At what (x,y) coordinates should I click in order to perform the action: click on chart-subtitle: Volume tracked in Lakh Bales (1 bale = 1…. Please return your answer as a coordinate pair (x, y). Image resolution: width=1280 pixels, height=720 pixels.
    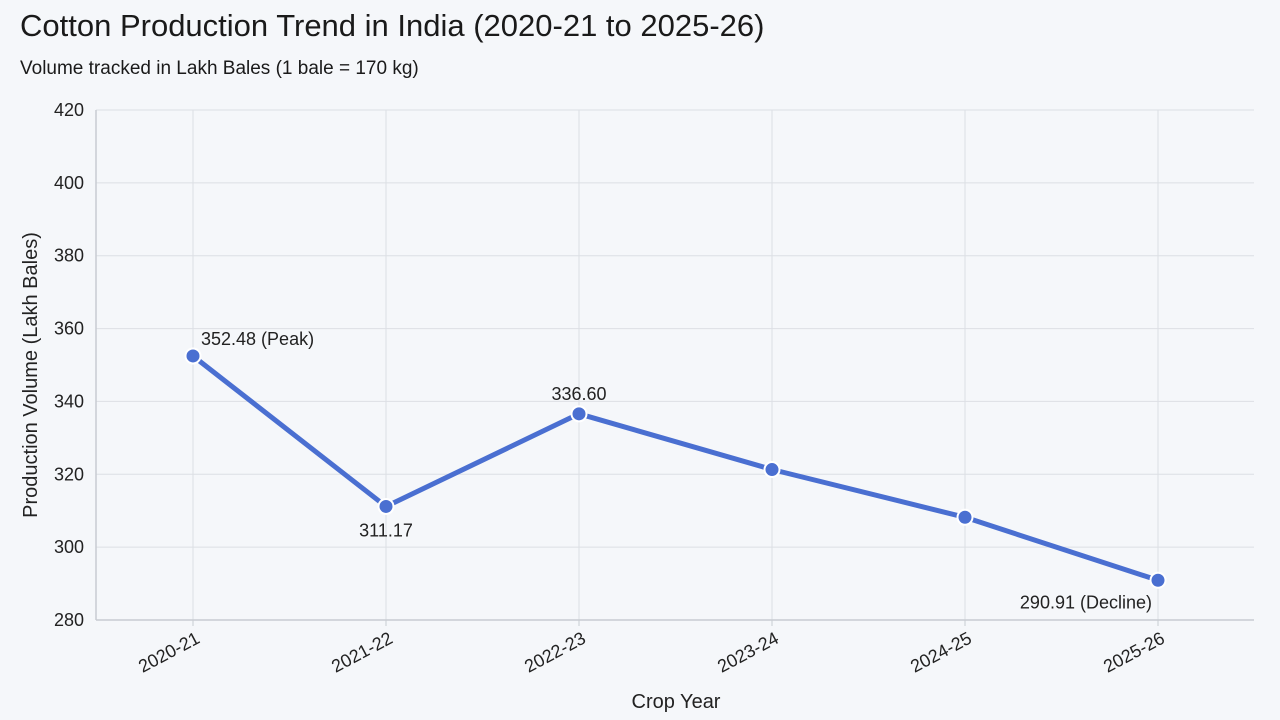
    Looking at the image, I should click on (219, 68).